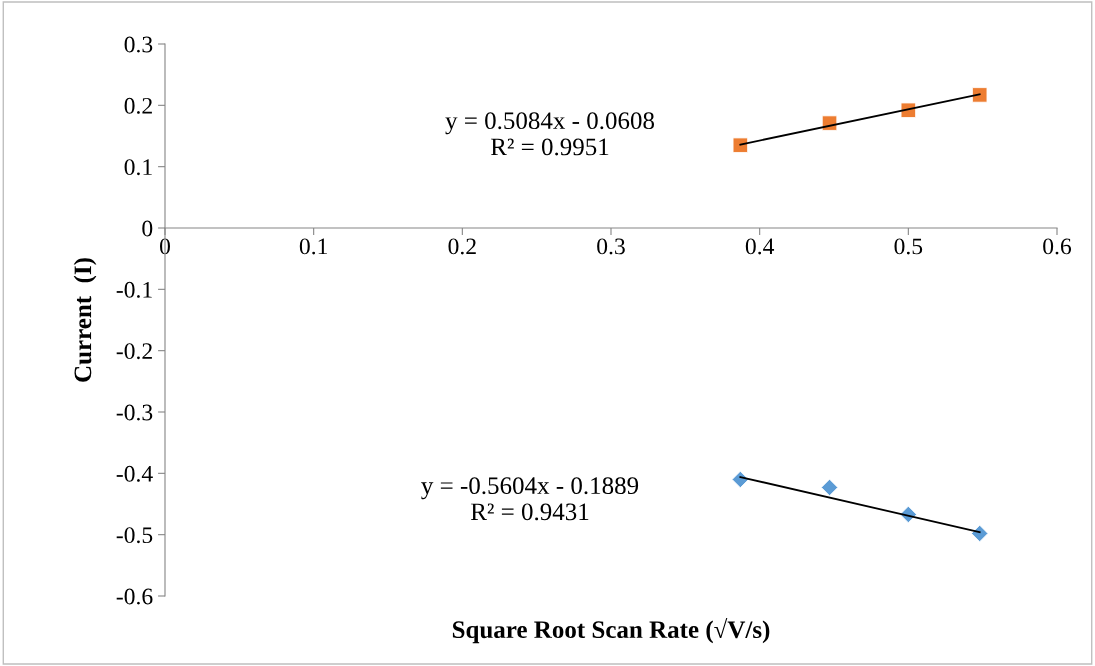  What do you see at coordinates (550, 134) in the screenshot?
I see `annotation: y = 0.5084x - 0.0608 R² = 0.9951` at bounding box center [550, 134].